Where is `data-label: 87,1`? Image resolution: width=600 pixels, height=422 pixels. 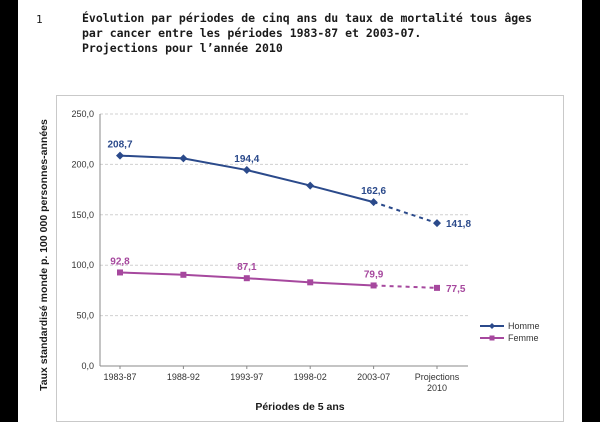 data-label: 87,1 is located at coordinates (247, 267).